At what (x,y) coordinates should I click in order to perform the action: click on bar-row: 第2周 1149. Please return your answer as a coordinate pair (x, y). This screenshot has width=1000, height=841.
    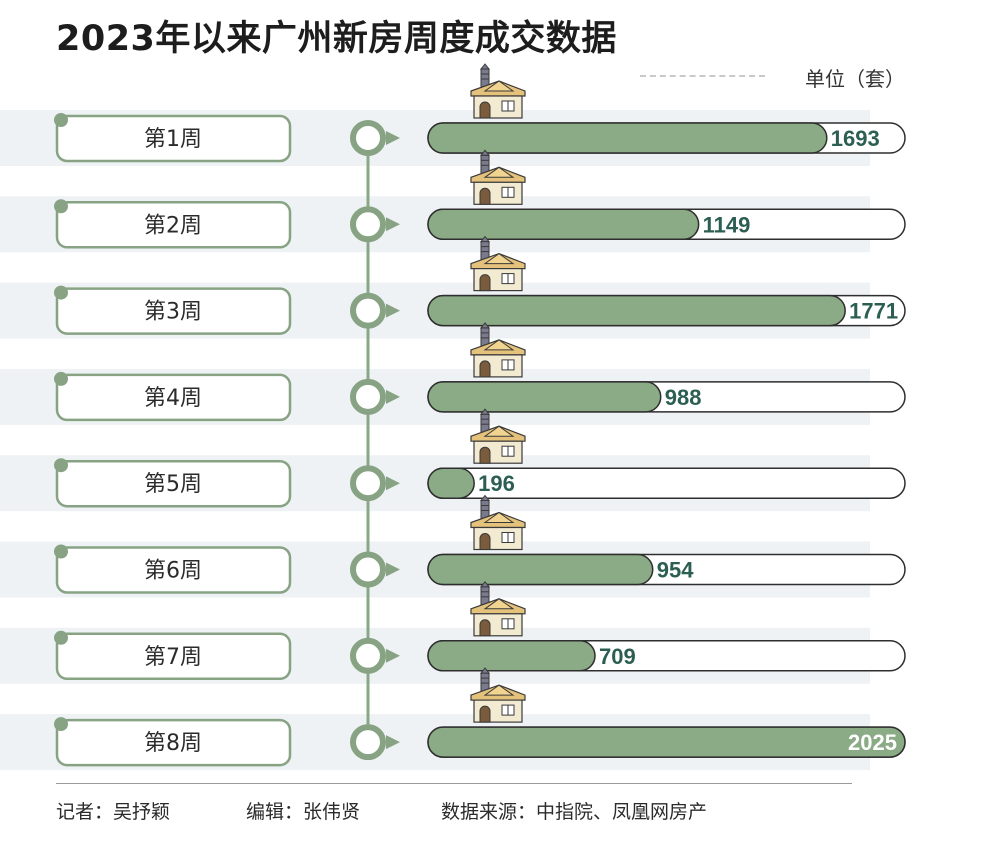
    Looking at the image, I should click on (480, 199).